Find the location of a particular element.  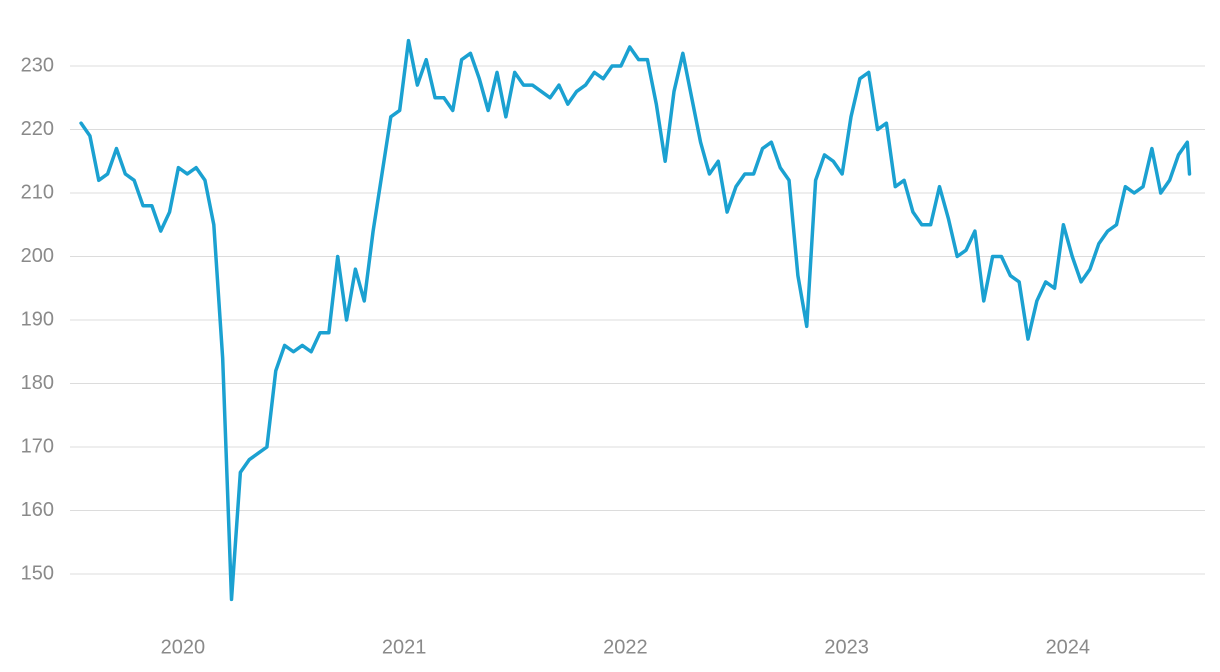

y-tick-label: 160 is located at coordinates (37, 510).